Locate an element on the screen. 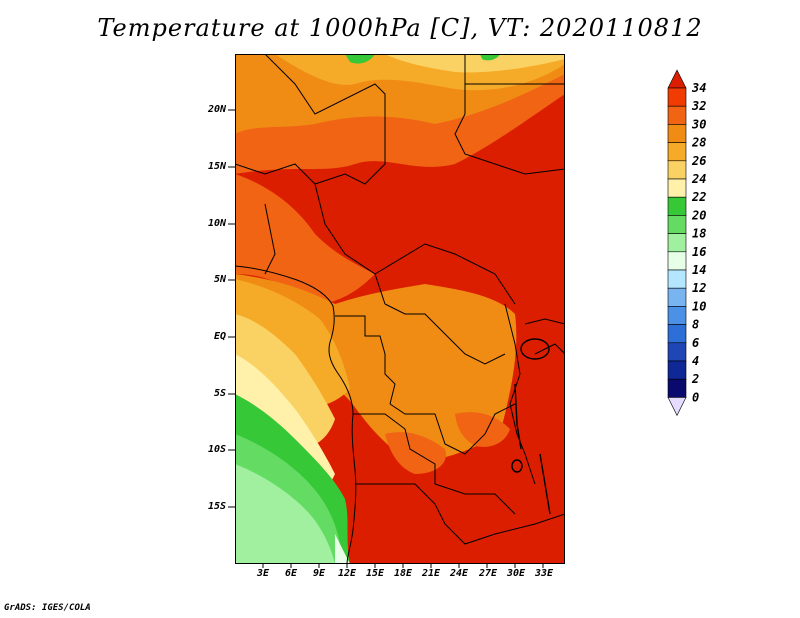 Image resolution: width=800 pixels, height=618 pixels. colorbar-level-label: 14 is located at coordinates (699, 270).